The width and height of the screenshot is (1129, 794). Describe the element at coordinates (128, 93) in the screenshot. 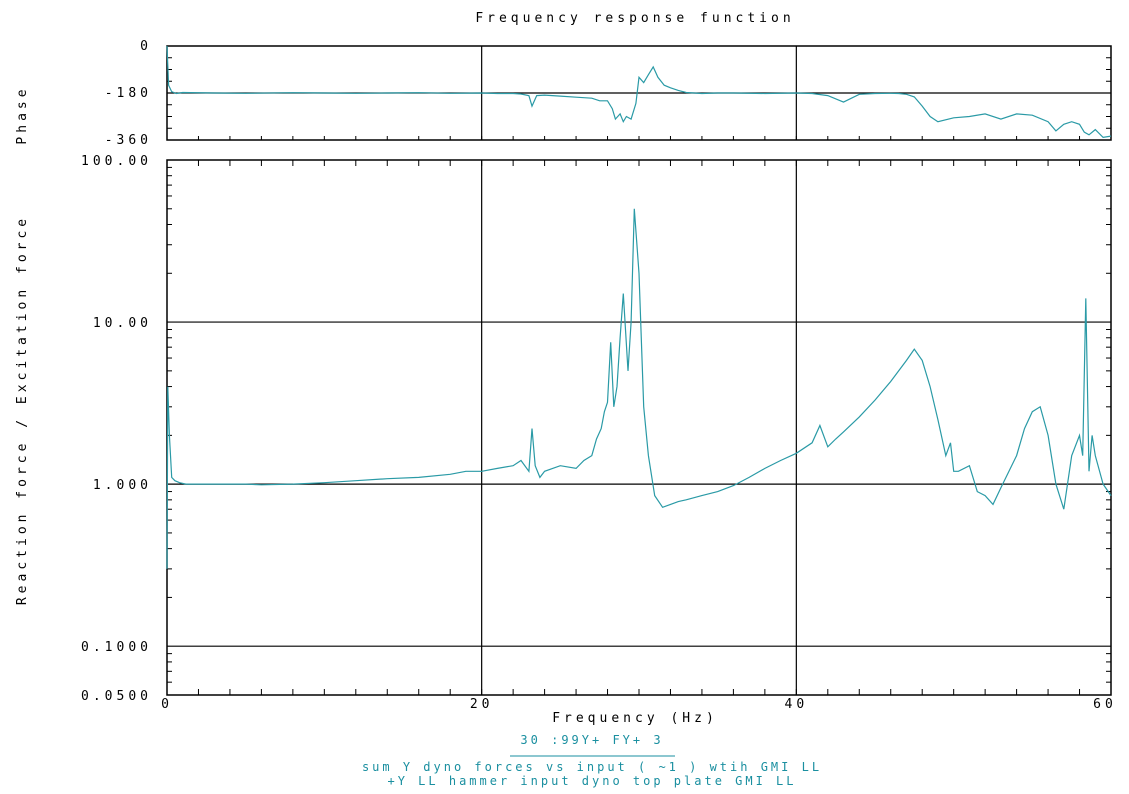

I see `phase-y-tick-label: -180` at that location.